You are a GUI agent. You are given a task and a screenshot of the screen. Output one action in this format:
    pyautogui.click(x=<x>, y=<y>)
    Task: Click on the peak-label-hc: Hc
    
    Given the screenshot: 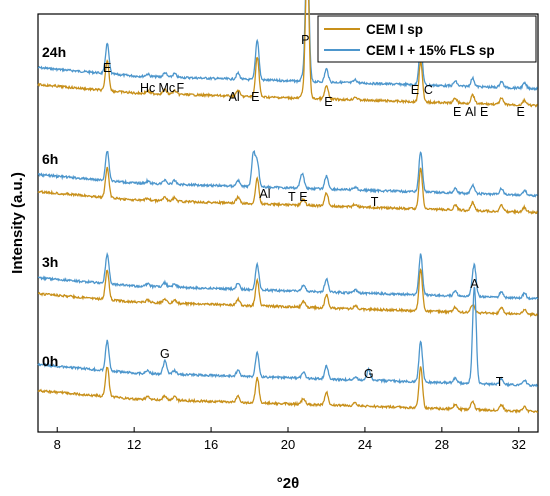 What is the action you would take?
    pyautogui.click(x=147, y=88)
    